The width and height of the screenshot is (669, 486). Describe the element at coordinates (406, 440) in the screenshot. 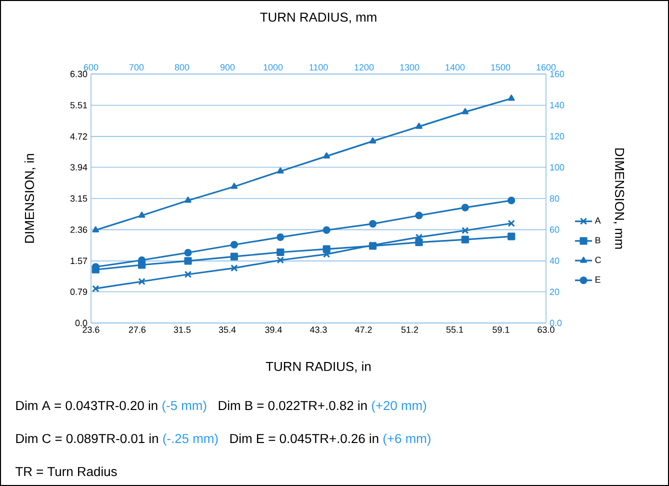

I see `text: (+6 mm)` at that location.